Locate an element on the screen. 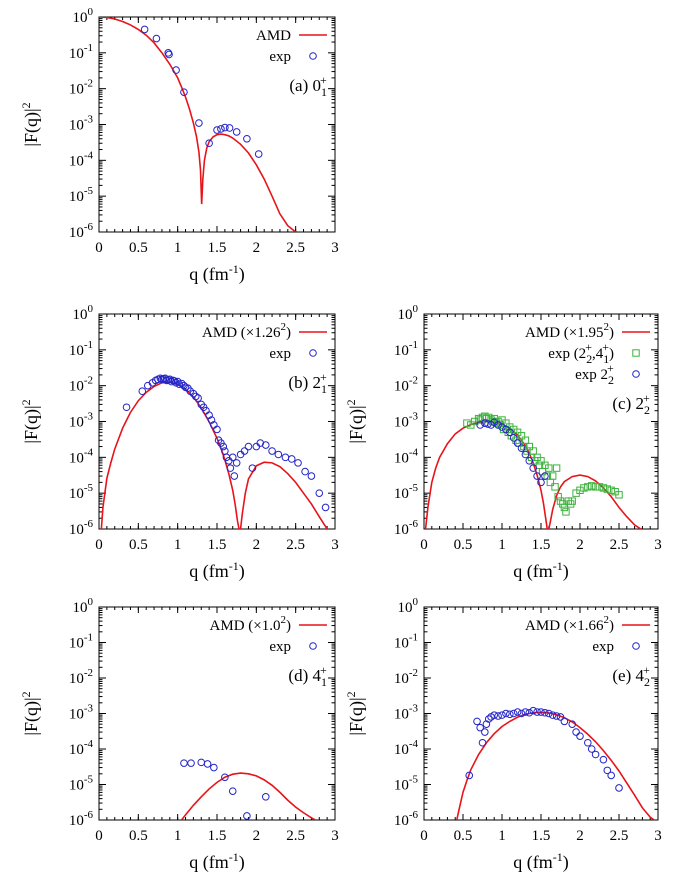  legend-label: exp 22+​ is located at coordinates (594, 374).